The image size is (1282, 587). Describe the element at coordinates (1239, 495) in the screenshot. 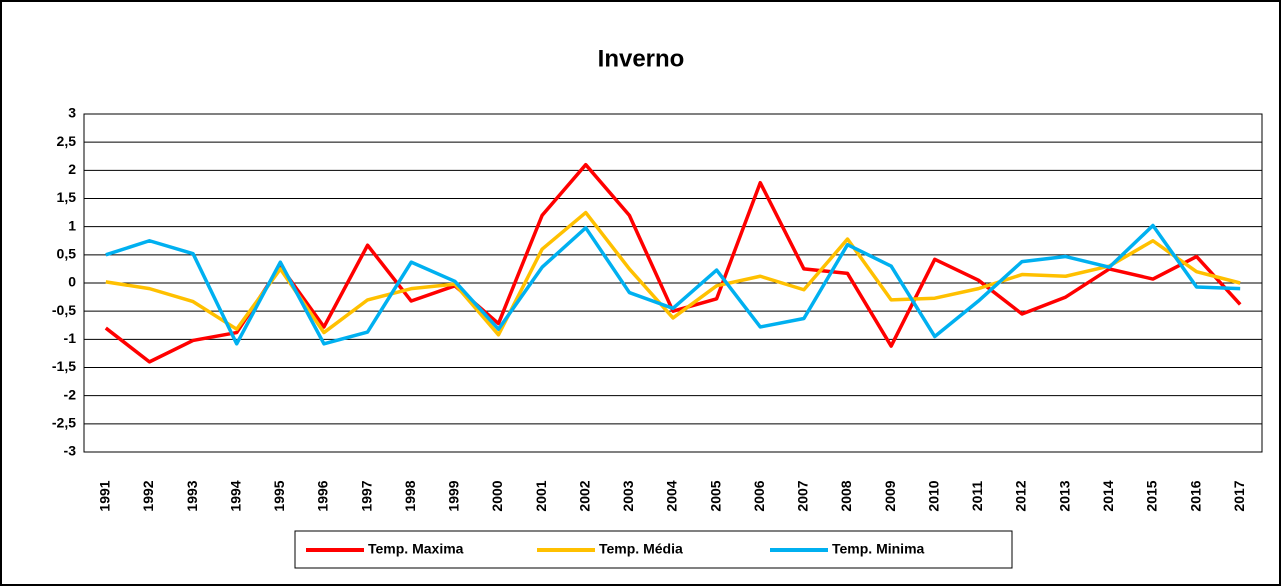

I see `x-tick-label: 2017` at that location.